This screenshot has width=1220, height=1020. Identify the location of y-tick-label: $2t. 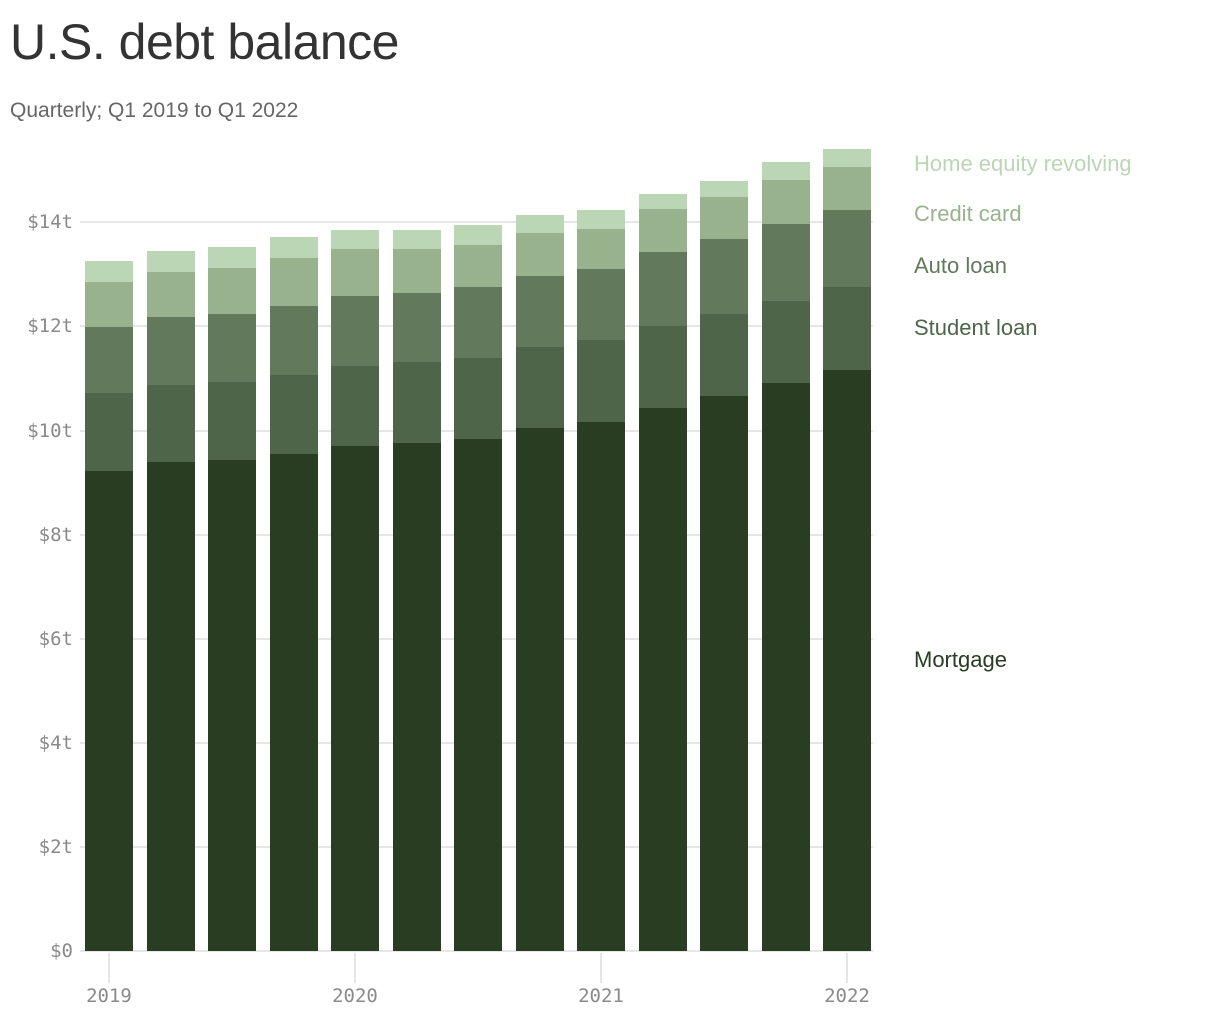
(55, 846).